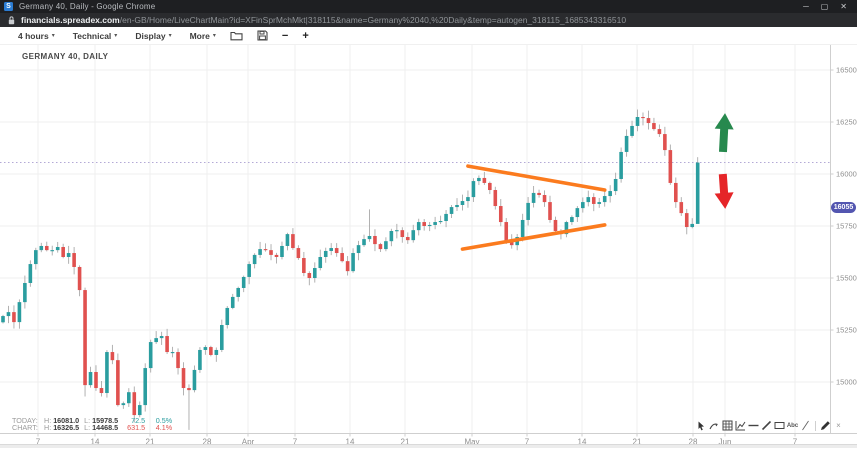  I want to click on down-arrow-annotation, so click(723, 191).